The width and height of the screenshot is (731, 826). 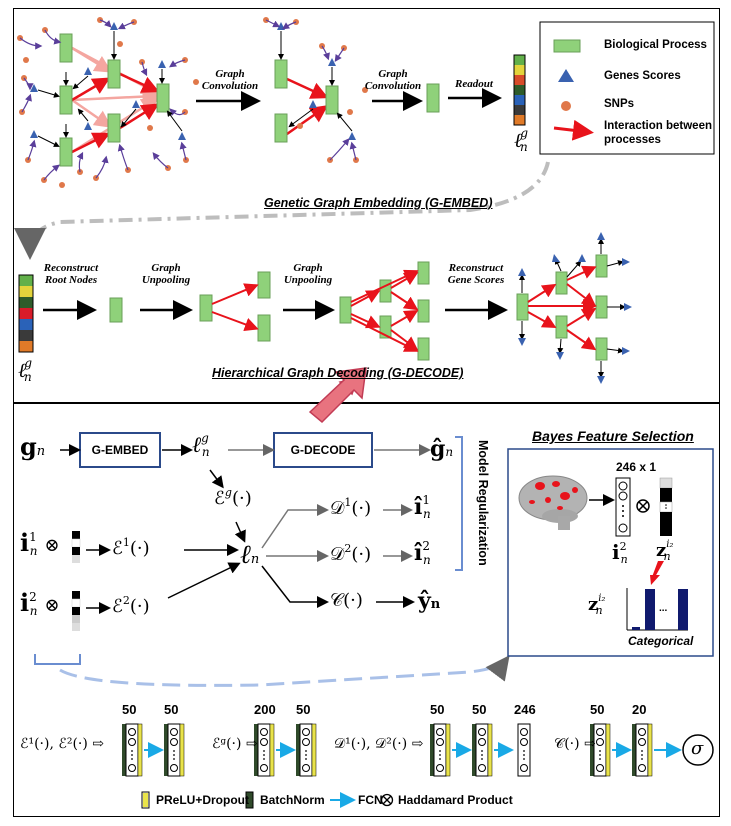 What do you see at coordinates (26, 313) in the screenshot?
I see `latent-vector-middle` at bounding box center [26, 313].